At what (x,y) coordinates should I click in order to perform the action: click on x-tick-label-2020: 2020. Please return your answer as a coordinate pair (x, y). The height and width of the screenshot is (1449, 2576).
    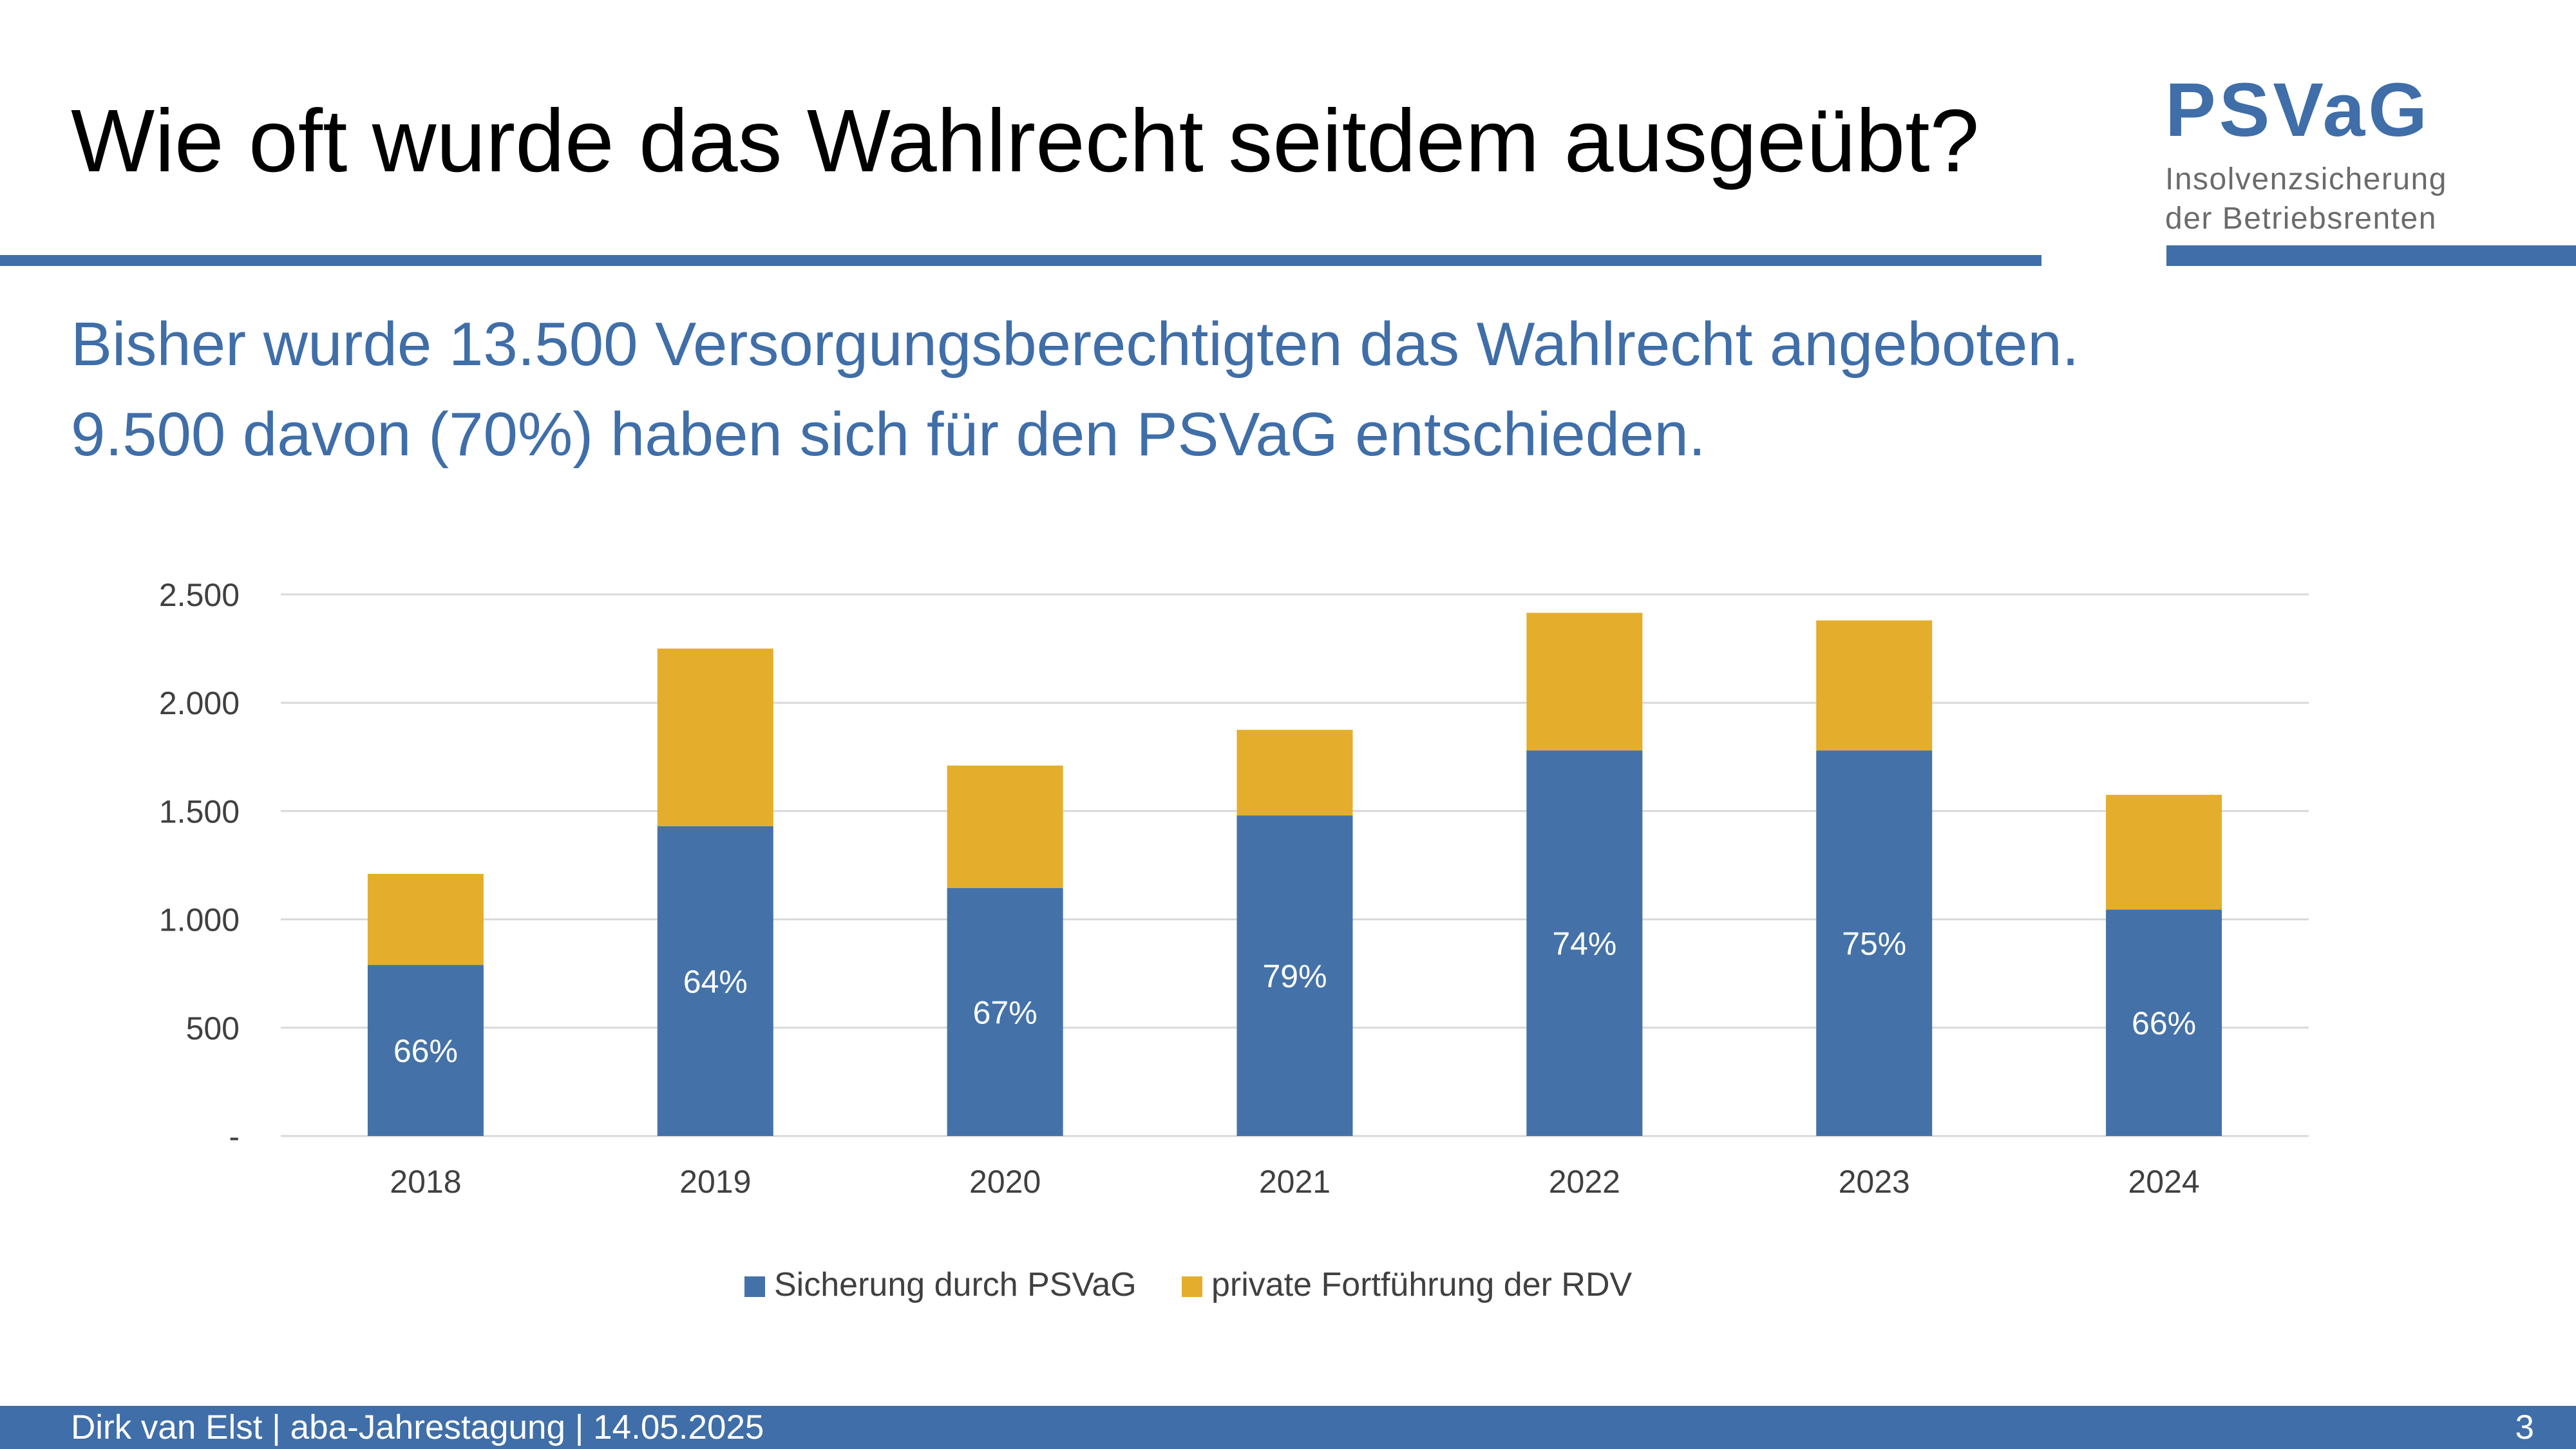
    Looking at the image, I should click on (1005, 1182).